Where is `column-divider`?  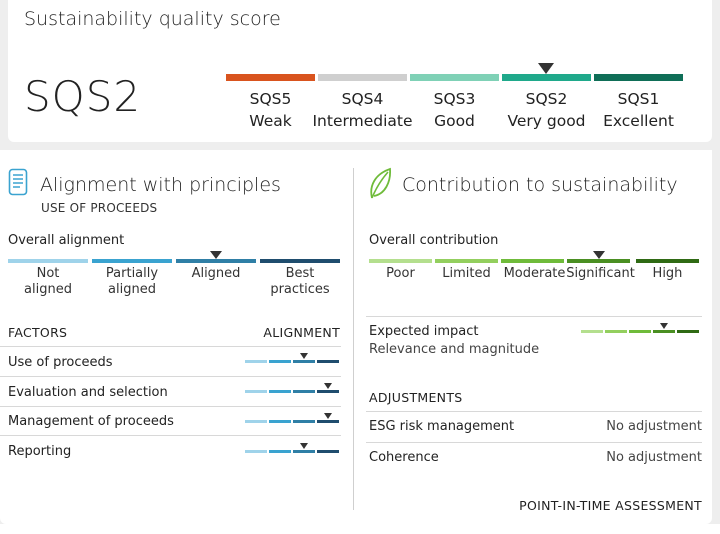 column-divider is located at coordinates (353, 339).